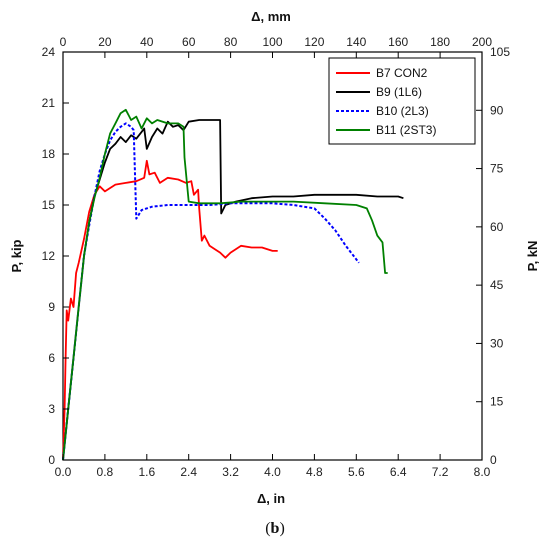  I want to click on x2-tick-label: 160, so click(398, 42).